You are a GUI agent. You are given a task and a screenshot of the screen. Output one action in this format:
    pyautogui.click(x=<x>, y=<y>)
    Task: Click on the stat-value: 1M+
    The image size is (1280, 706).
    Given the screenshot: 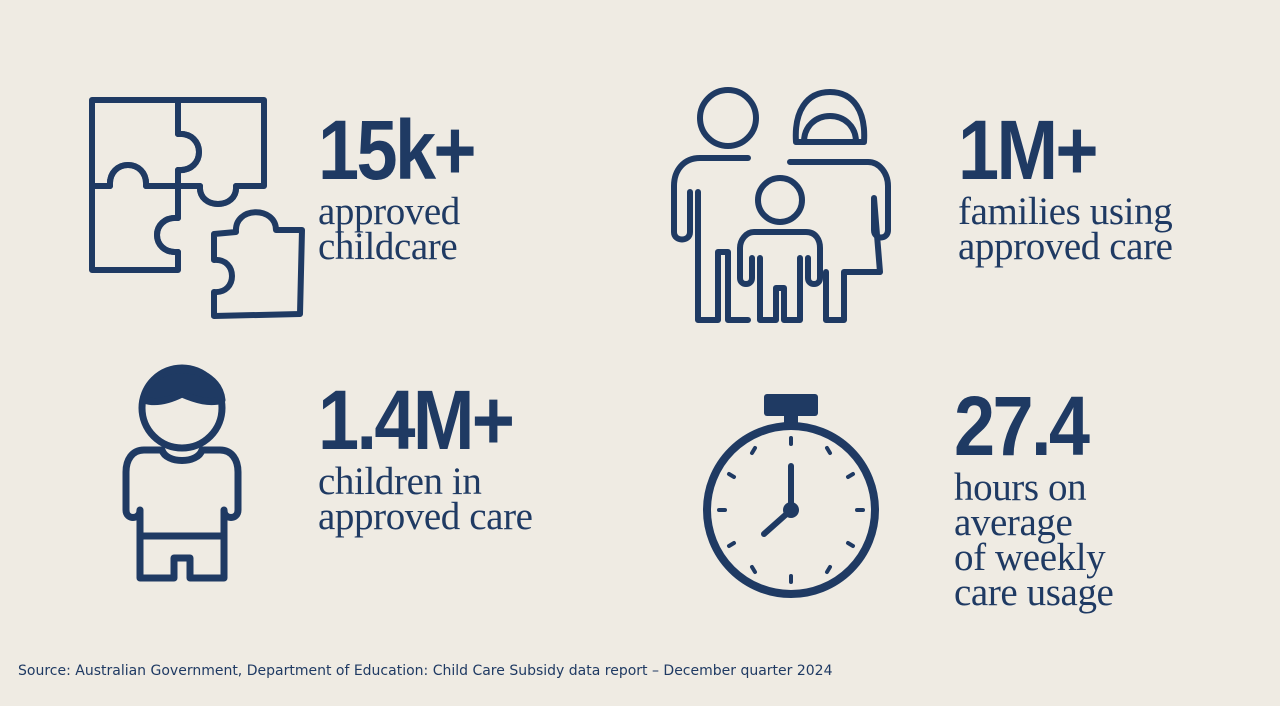 What is the action you would take?
    pyautogui.click(x=1028, y=150)
    